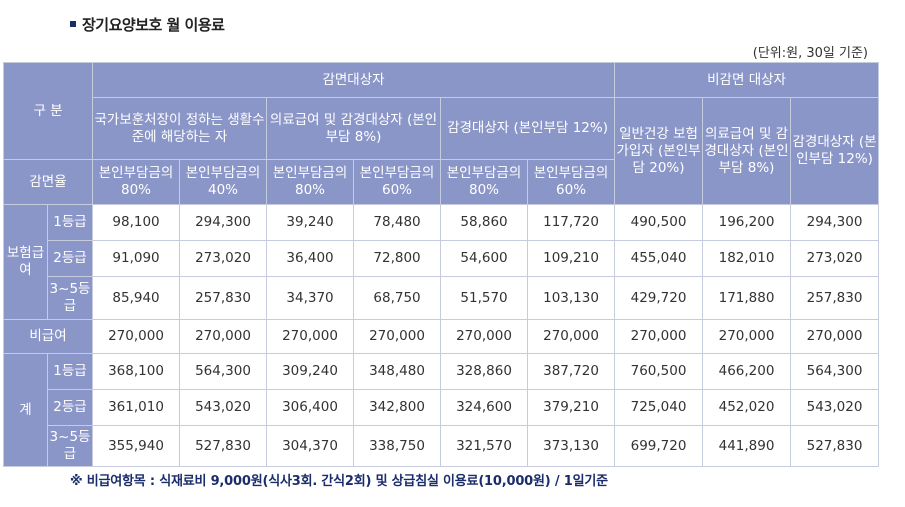 This screenshot has width=905, height=507. Describe the element at coordinates (484, 407) in the screenshot. I see `table-cell: 324,600` at that location.